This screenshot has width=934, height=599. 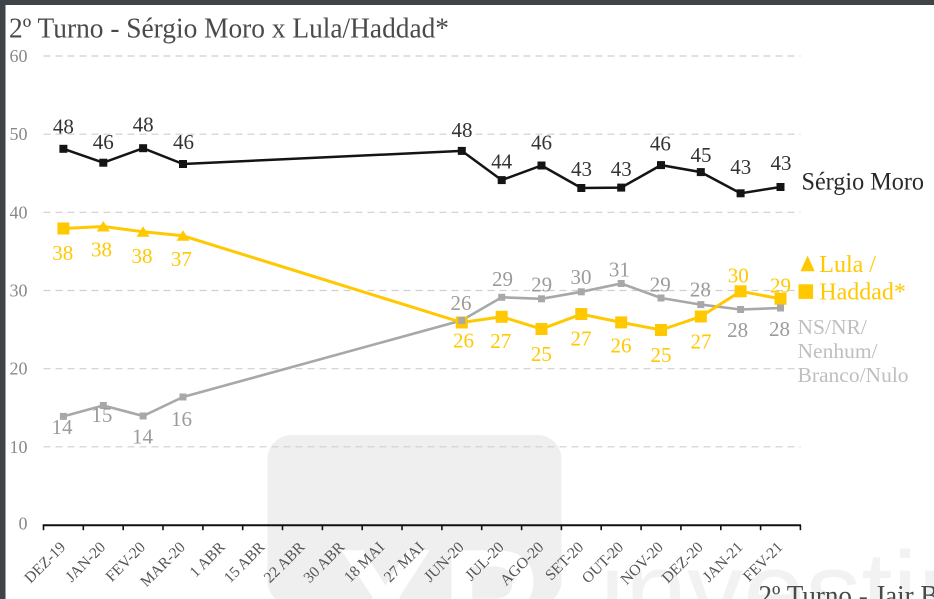 I want to click on svg-text: NS/NR/, so click(x=832, y=327).